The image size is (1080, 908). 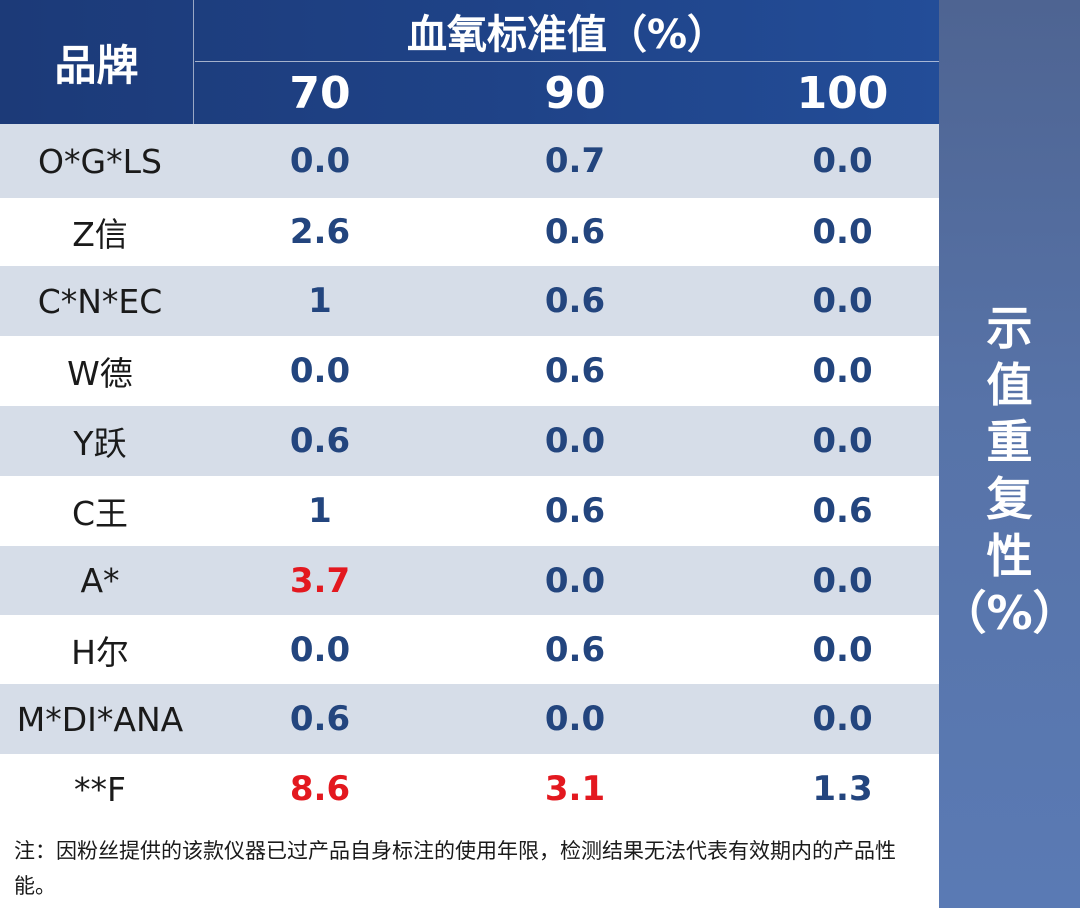 I want to click on side-title: 示 值 重 复 性 （%）, so click(x=1009, y=471).